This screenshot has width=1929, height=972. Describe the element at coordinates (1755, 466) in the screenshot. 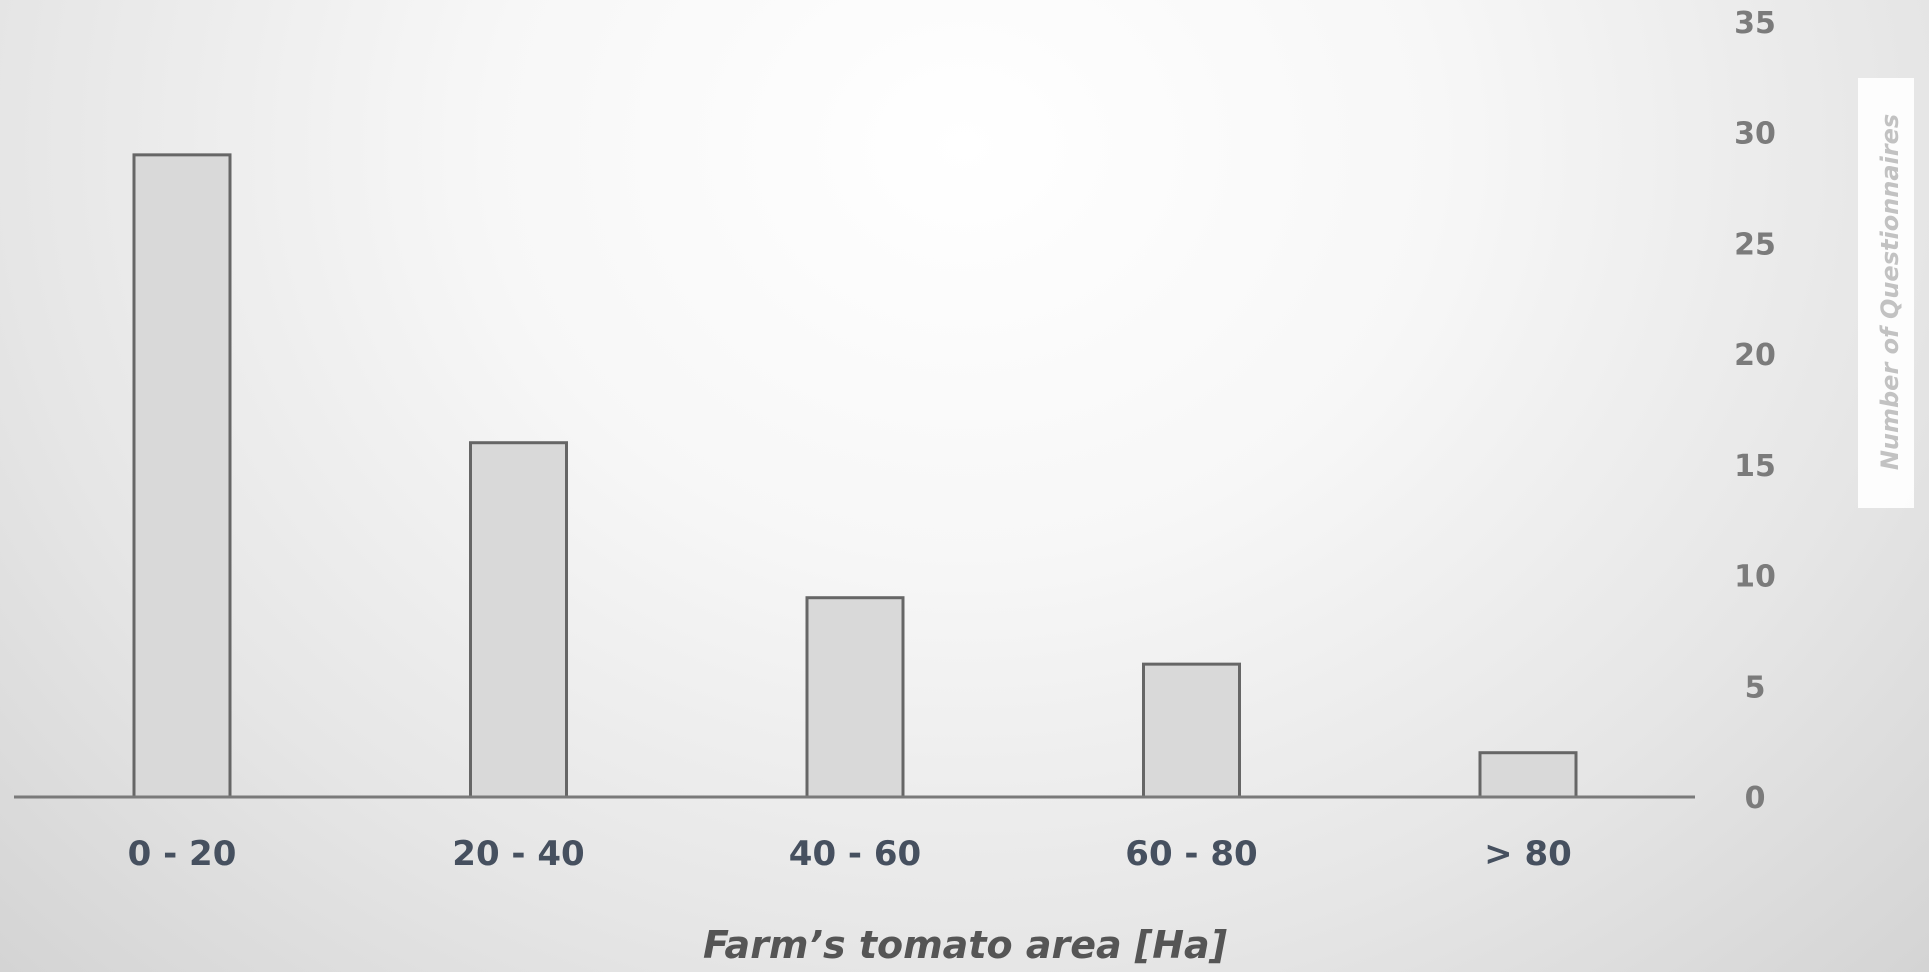

I see `y-tick-label: 15` at that location.